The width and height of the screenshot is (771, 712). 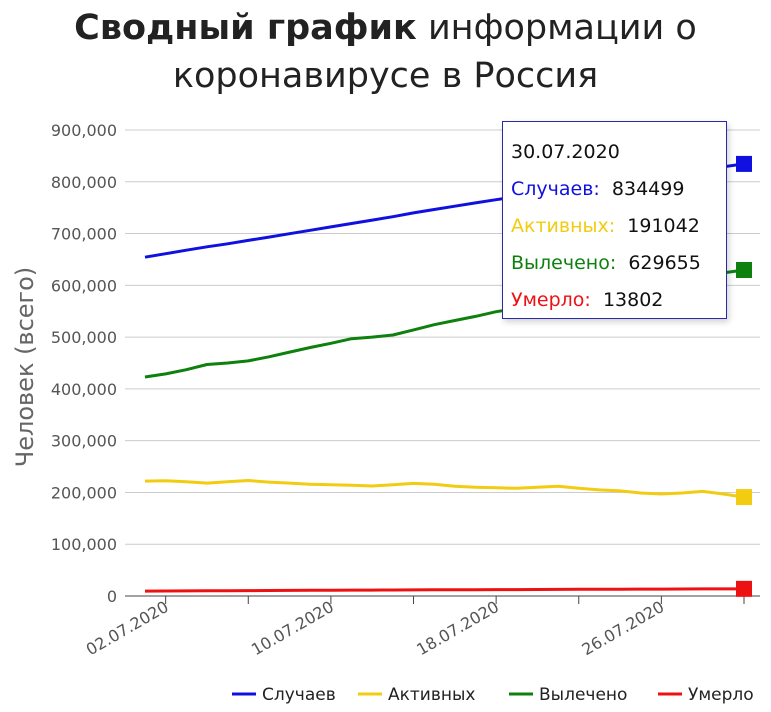 What do you see at coordinates (744, 588) in the screenshot?
I see `series-marker-deaths` at bounding box center [744, 588].